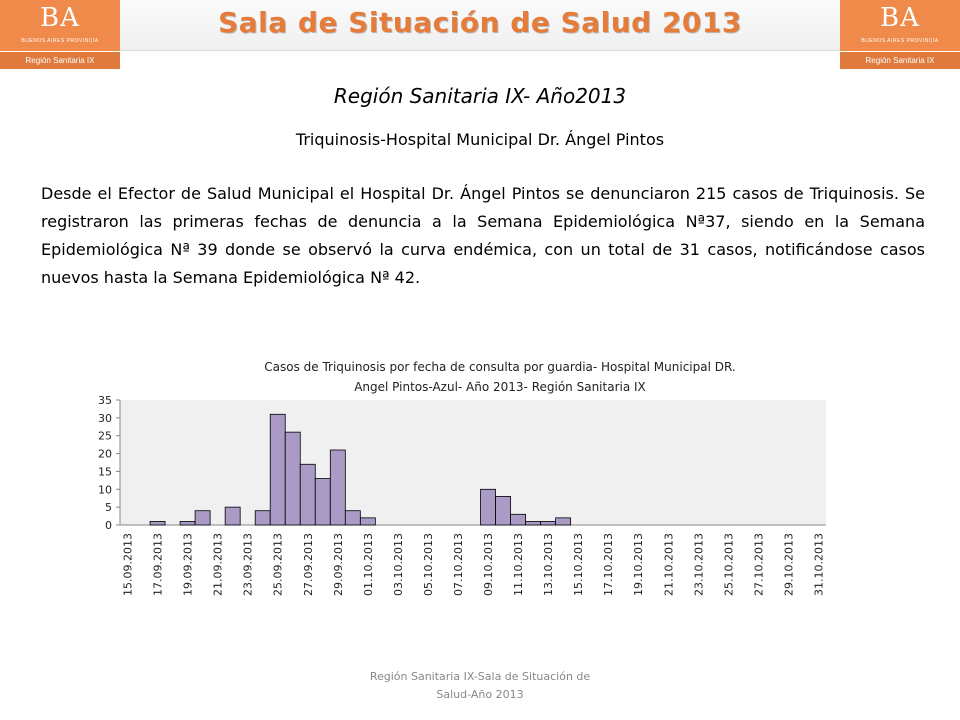  I want to click on x-tick-label: 29.10.2013, so click(788, 564).